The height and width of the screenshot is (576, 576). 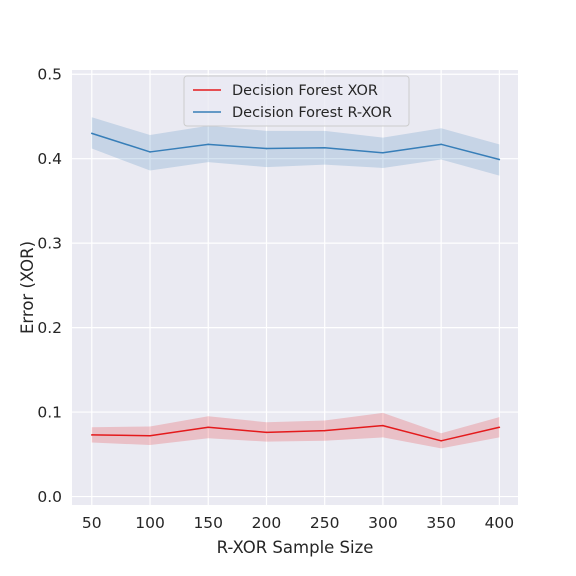 I want to click on y-axis-label: Error (XOR), so click(x=27, y=287).